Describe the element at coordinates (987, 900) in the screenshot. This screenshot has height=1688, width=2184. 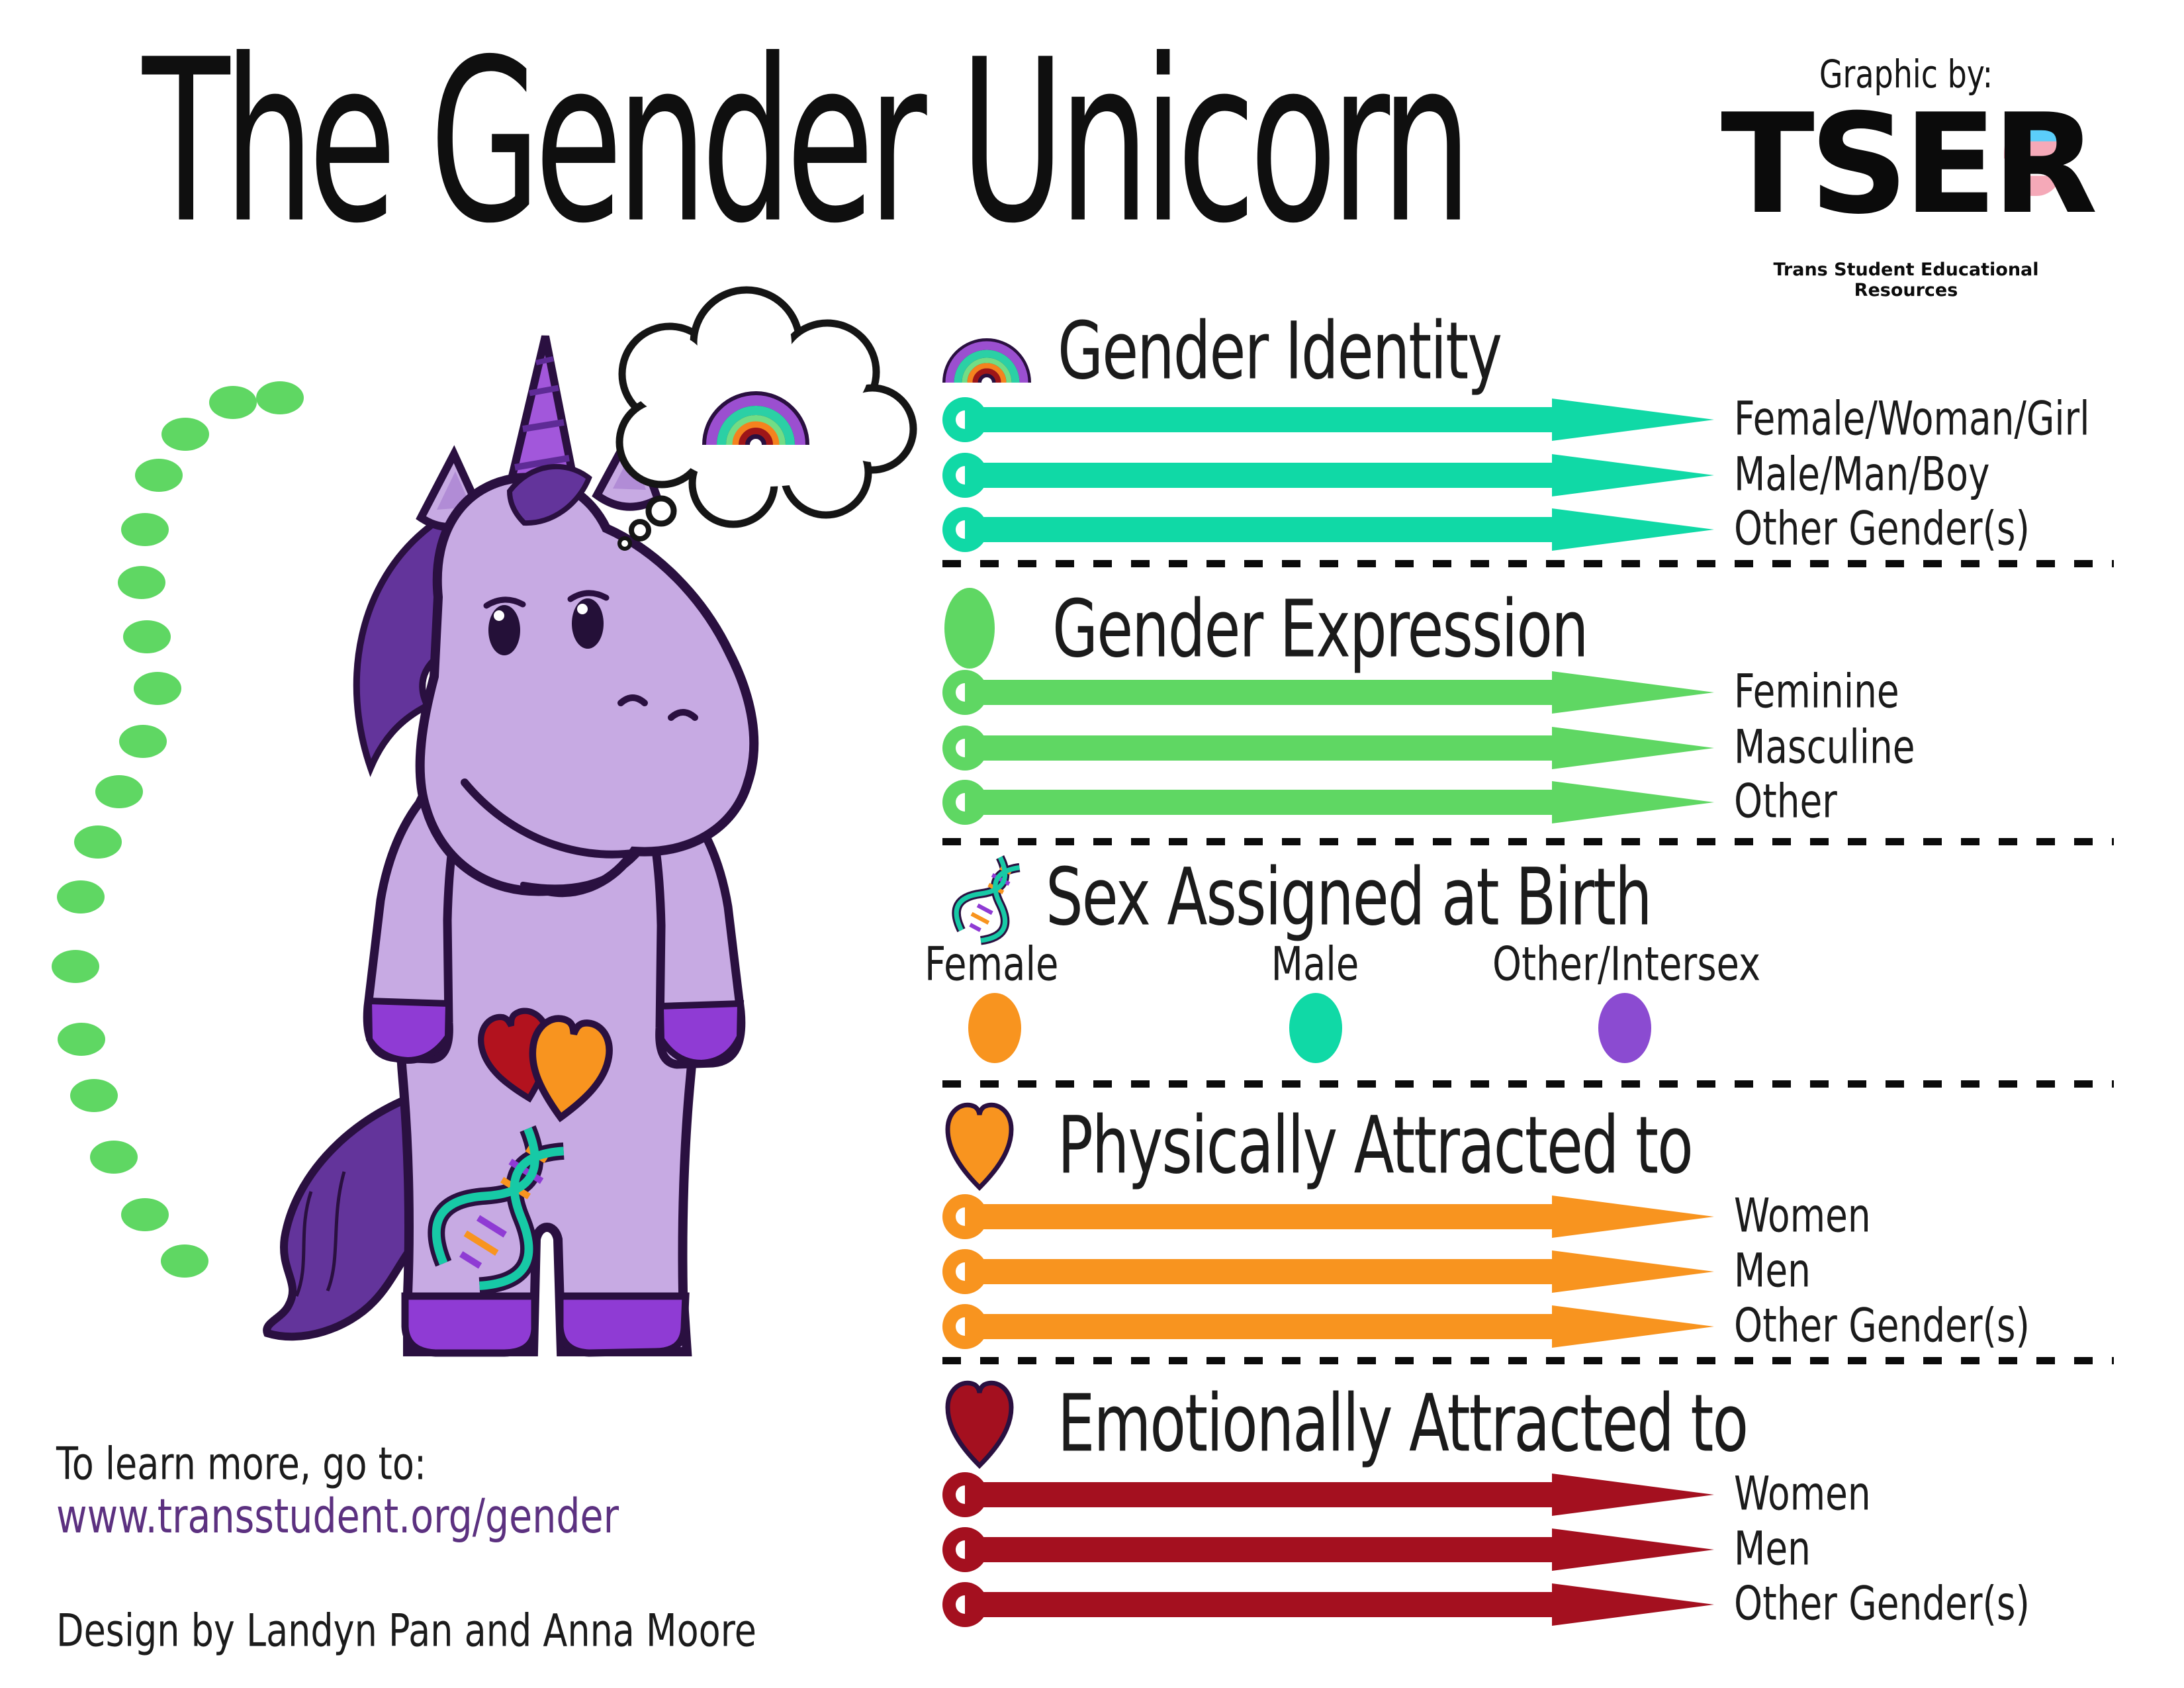
I see `dna-icon` at that location.